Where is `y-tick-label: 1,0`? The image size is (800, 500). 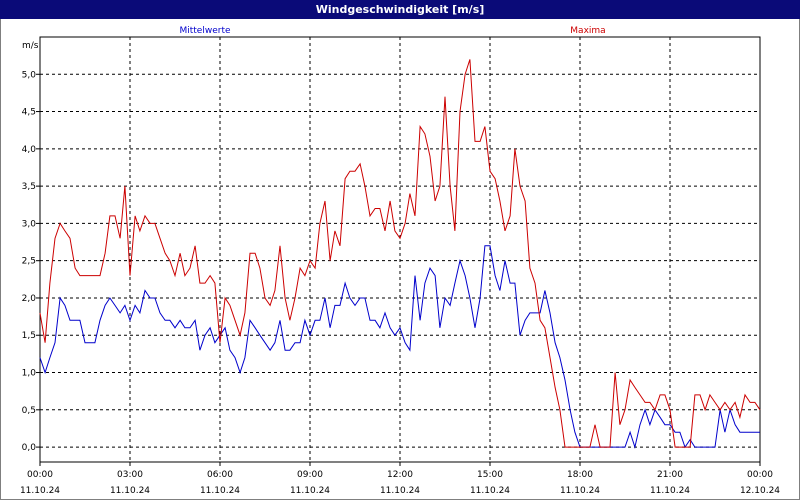 y-tick-label: 1,0 is located at coordinates (29, 374).